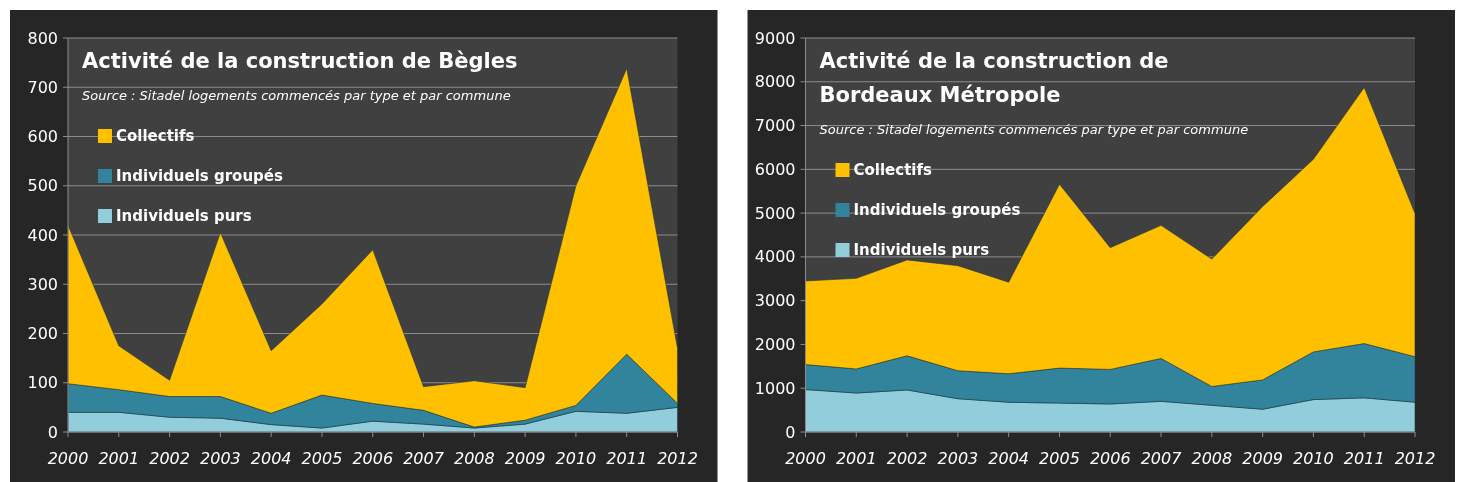  Describe the element at coordinates (300, 61) in the screenshot. I see `text: Activité de la construction de Bègles` at that location.